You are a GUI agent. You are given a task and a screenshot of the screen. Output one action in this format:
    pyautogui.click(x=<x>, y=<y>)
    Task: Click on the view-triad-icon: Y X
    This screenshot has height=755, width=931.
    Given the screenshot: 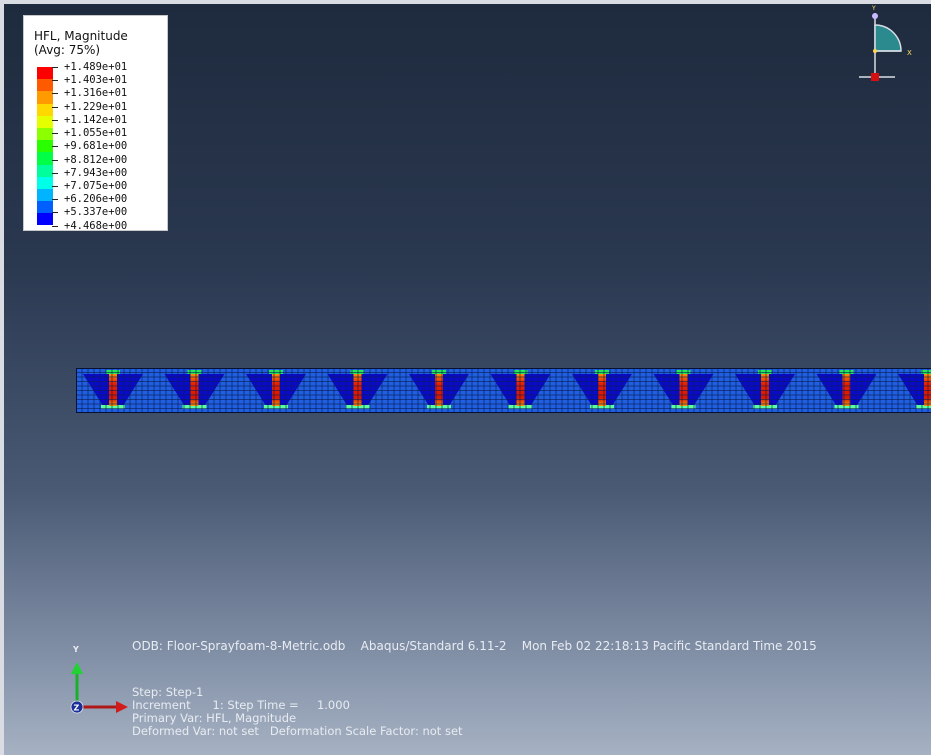 What is the action you would take?
    pyautogui.click(x=885, y=43)
    